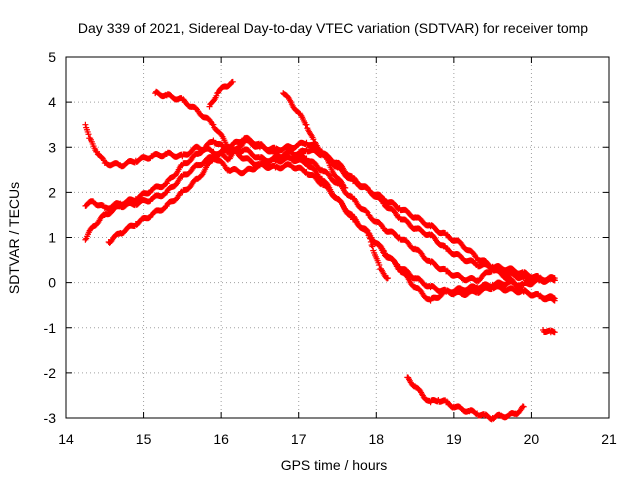 This screenshot has width=640, height=480. Describe the element at coordinates (66, 439) in the screenshot. I see `x-tick-label: 14` at that location.